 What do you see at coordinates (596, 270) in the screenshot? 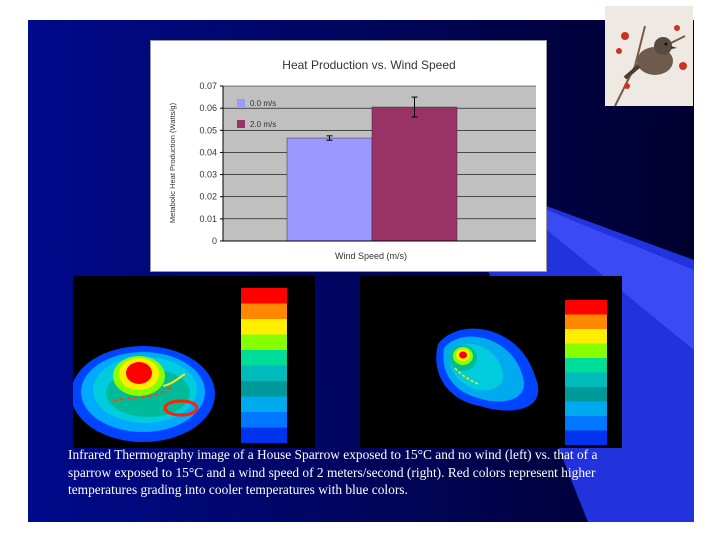
I see `accent-stripe-highlight` at bounding box center [596, 270].